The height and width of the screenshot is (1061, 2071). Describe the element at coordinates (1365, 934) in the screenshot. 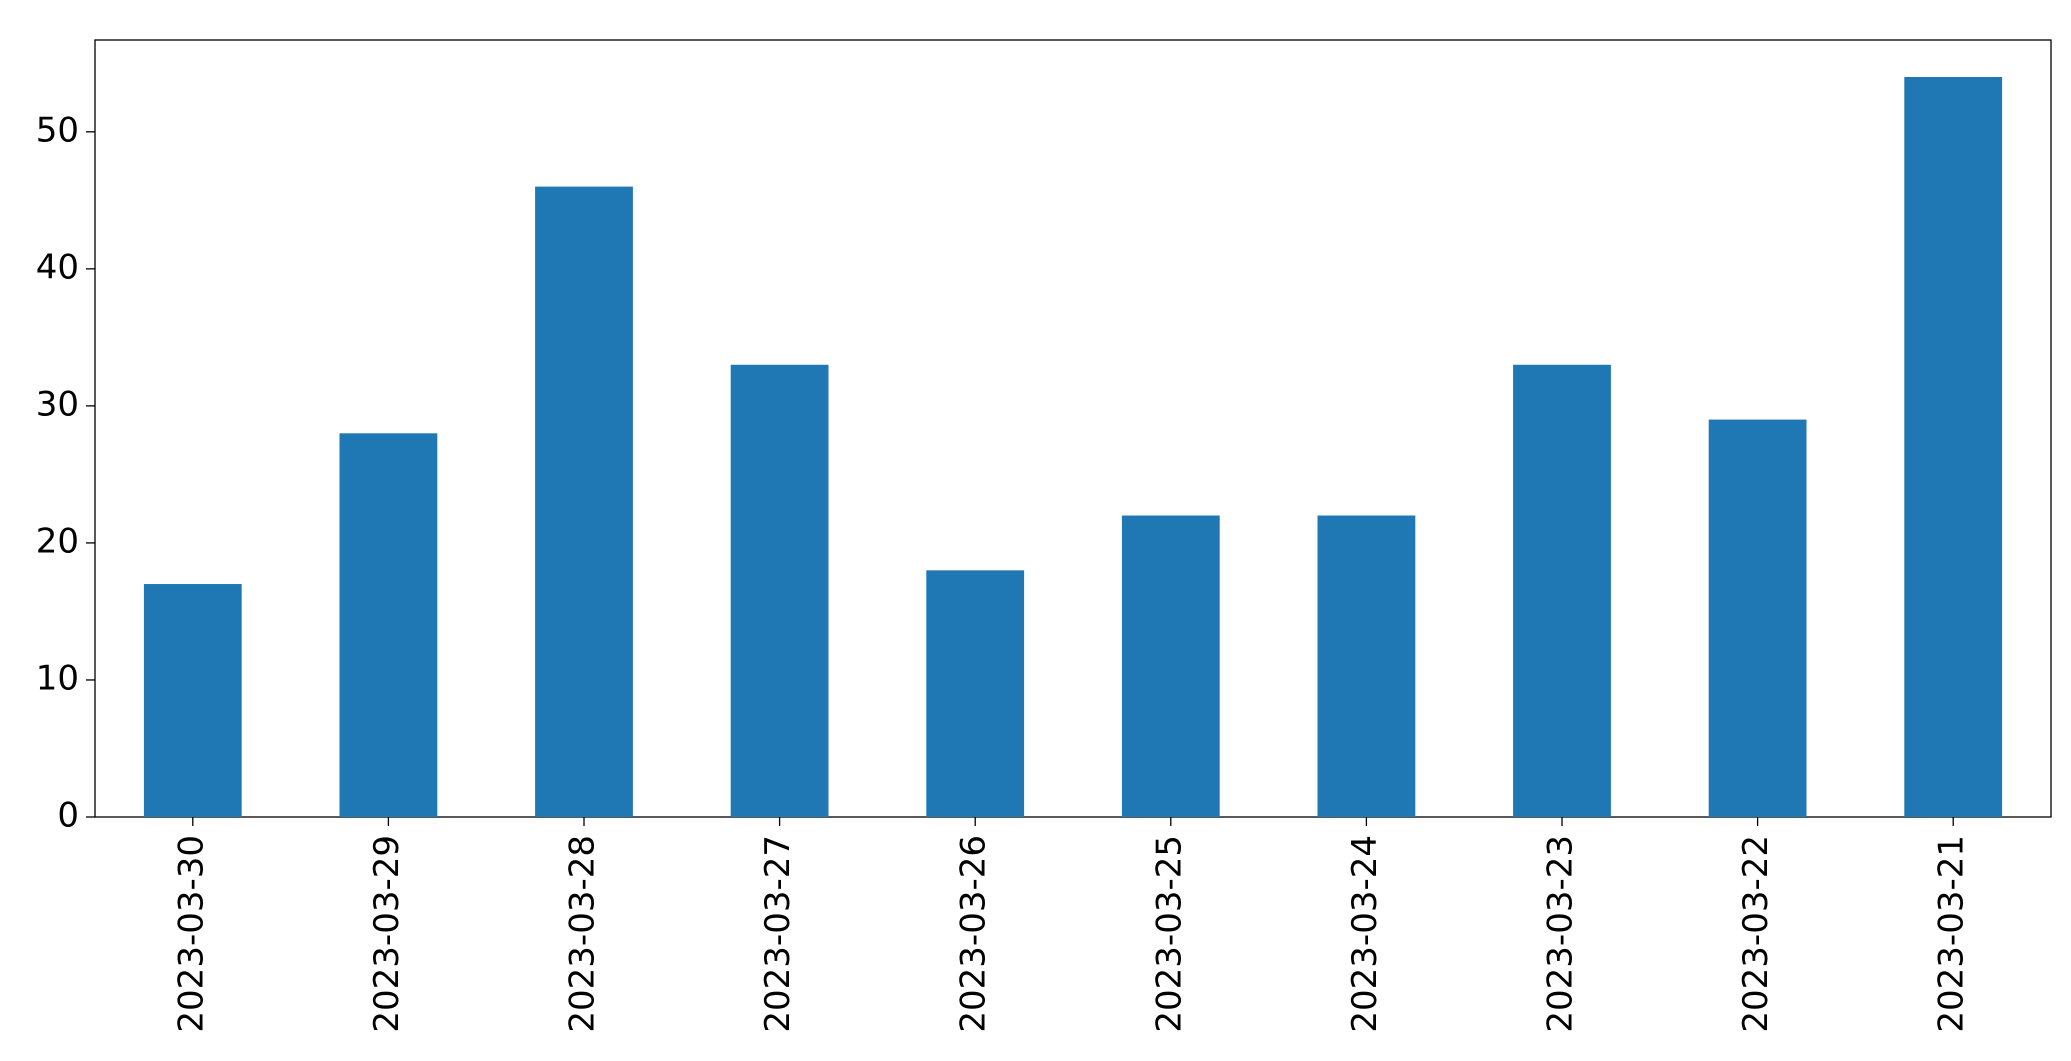

I see `x-tick-label: 2023-03-24` at that location.